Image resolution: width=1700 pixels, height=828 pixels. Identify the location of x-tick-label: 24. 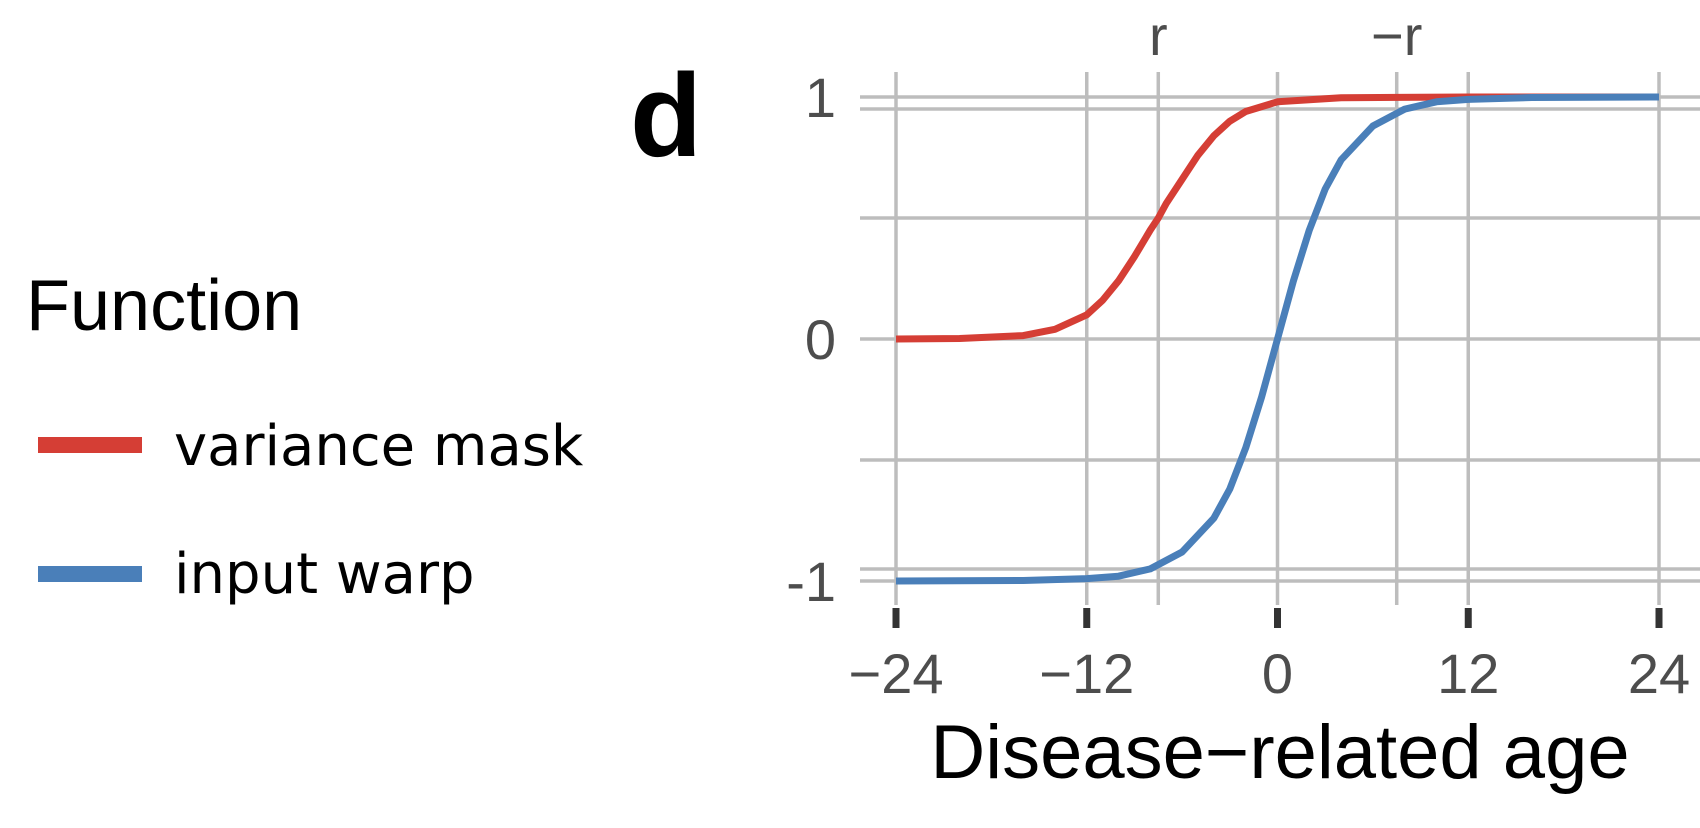
(1659, 673).